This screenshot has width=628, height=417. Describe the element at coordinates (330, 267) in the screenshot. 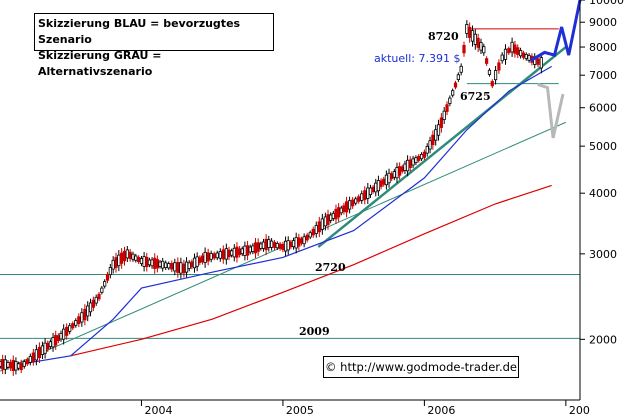

I see `annotation-support-upper: 2720` at that location.